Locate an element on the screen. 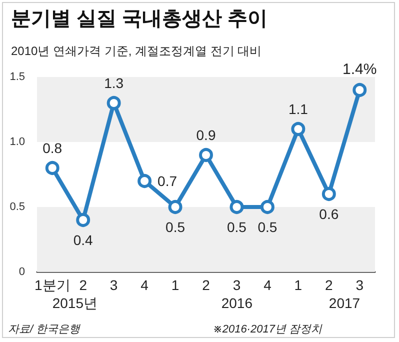 This screenshot has height=342, width=399. y-tick-label: 1.0 is located at coordinates (17, 142).